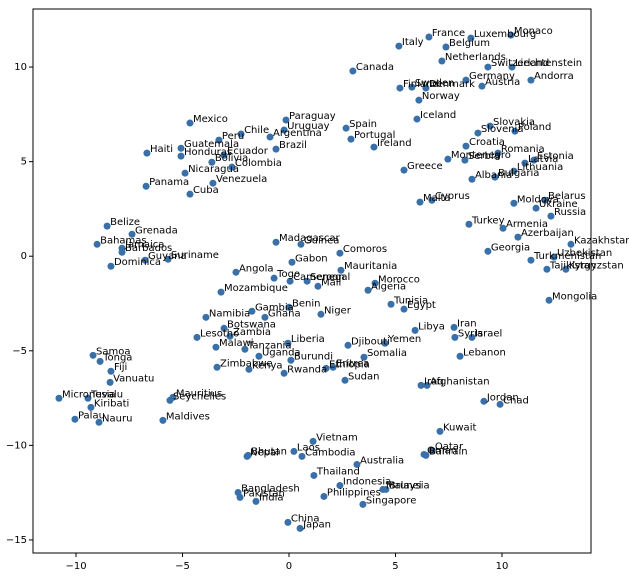 Image resolution: width=629 pixels, height=583 pixels. What do you see at coordinates (452, 84) in the screenshot?
I see `point-label: Denmark` at bounding box center [452, 84].